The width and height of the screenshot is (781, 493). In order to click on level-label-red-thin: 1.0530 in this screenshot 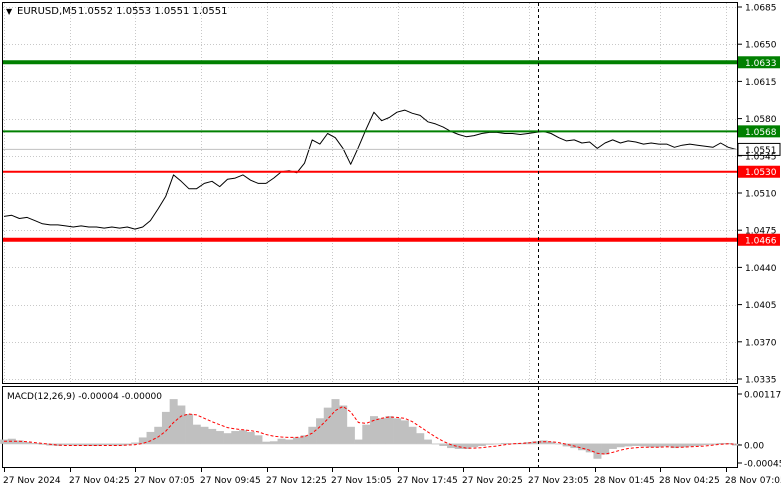, I will do `click(761, 173)`.